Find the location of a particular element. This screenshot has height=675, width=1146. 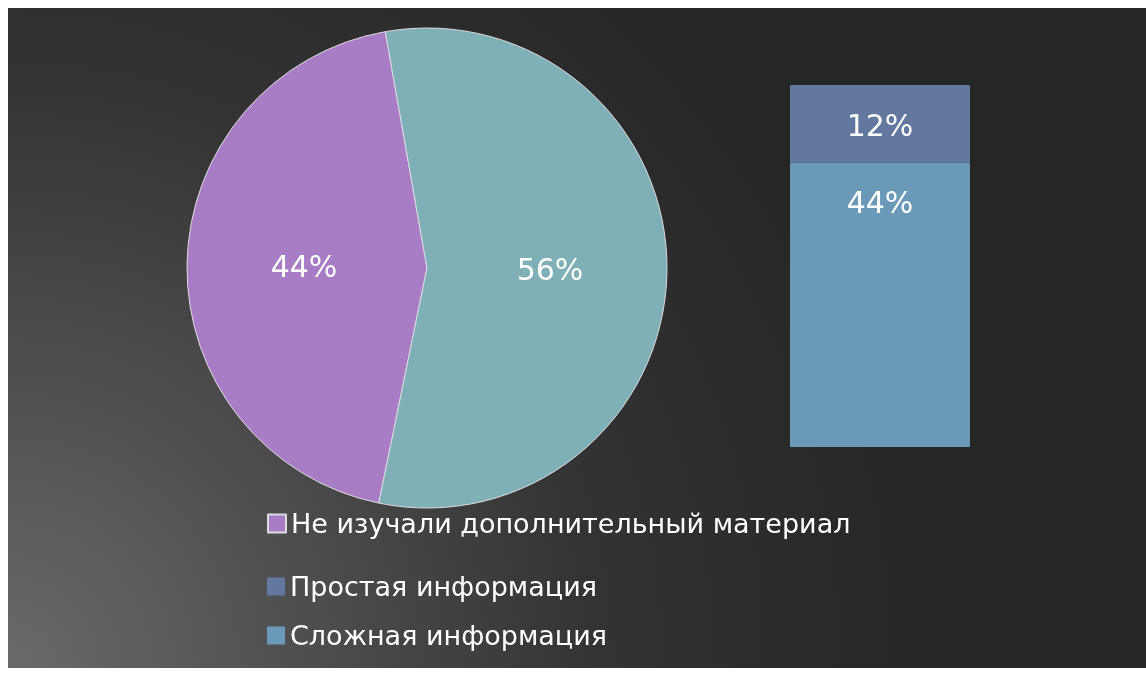

data-label: 56% is located at coordinates (550, 270).